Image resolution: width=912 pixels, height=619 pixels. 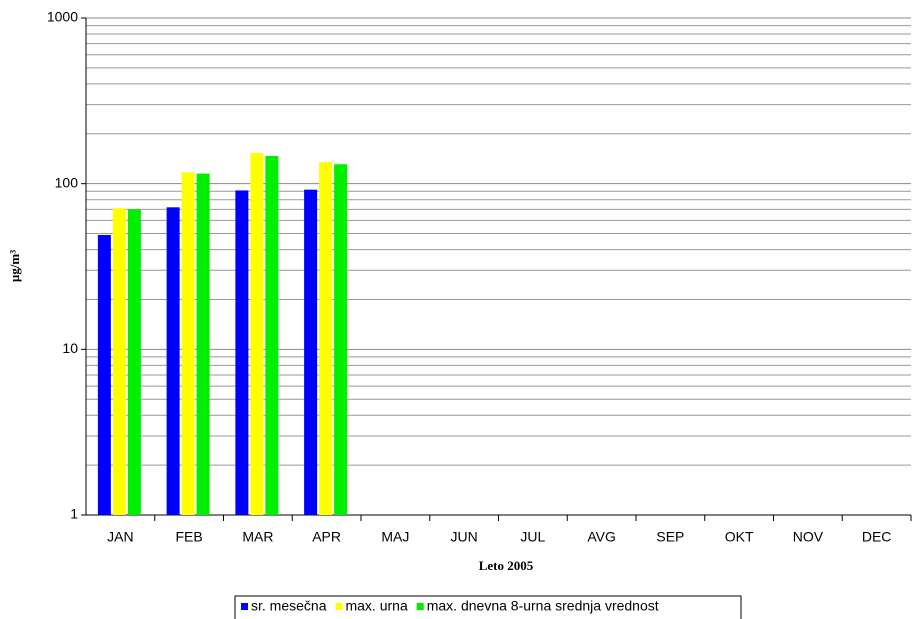 What do you see at coordinates (257, 537) in the screenshot?
I see `x-tick-label: MAR` at bounding box center [257, 537].